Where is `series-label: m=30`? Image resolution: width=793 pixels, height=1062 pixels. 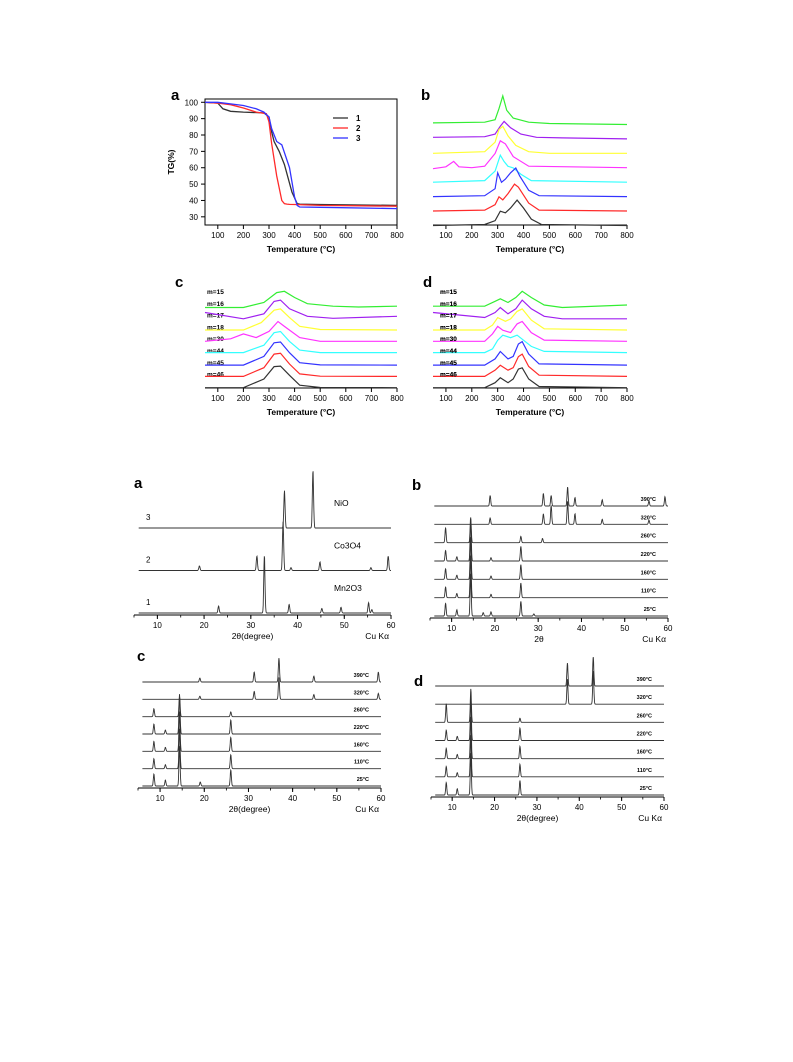
series-label: m=30 is located at coordinates (448, 339).